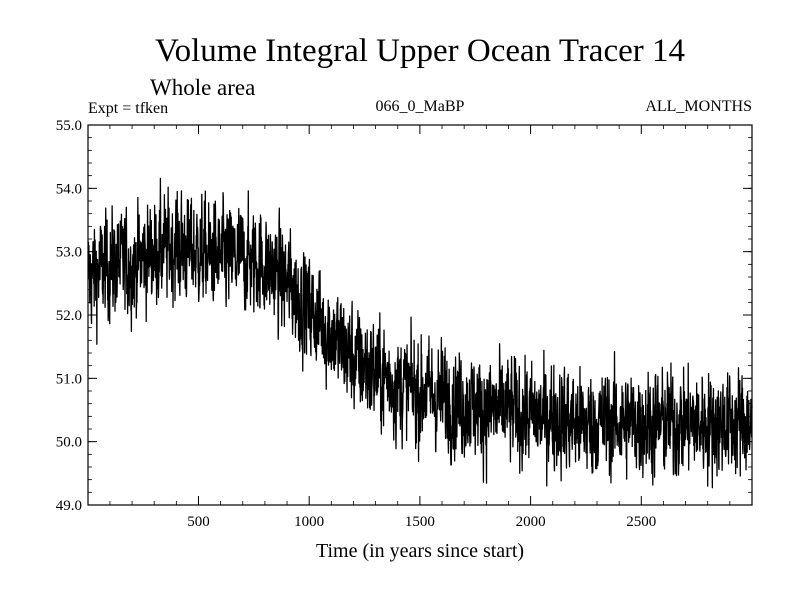 Image resolution: width=800 pixels, height=600 pixels. I want to click on x-tick-label: 1500, so click(420, 522).